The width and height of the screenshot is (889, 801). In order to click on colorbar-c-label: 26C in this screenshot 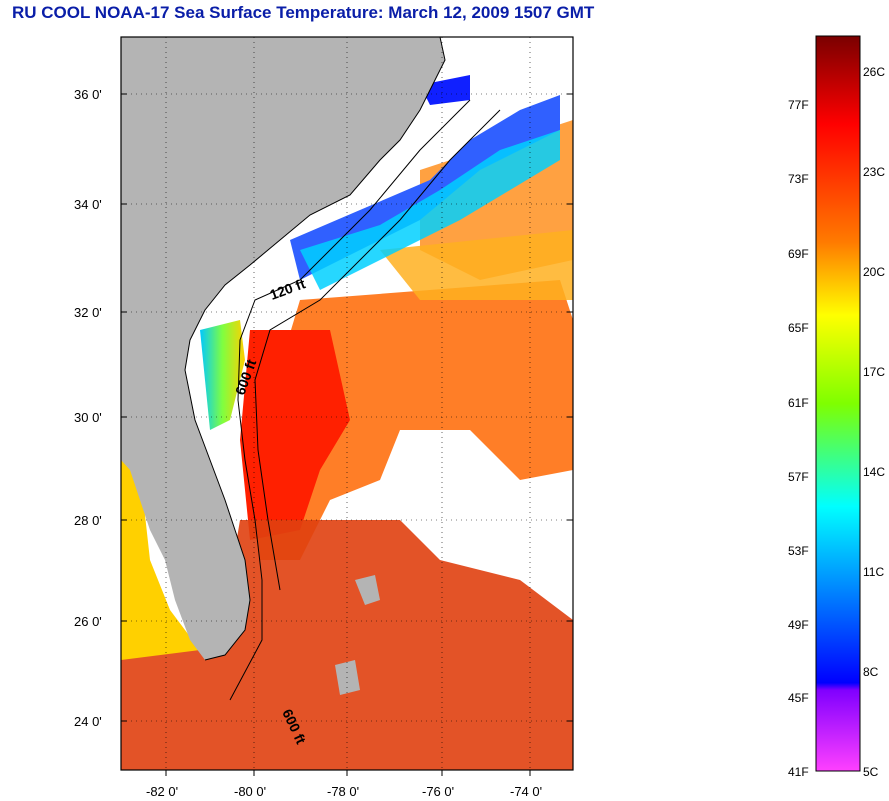, I will do `click(874, 72)`.